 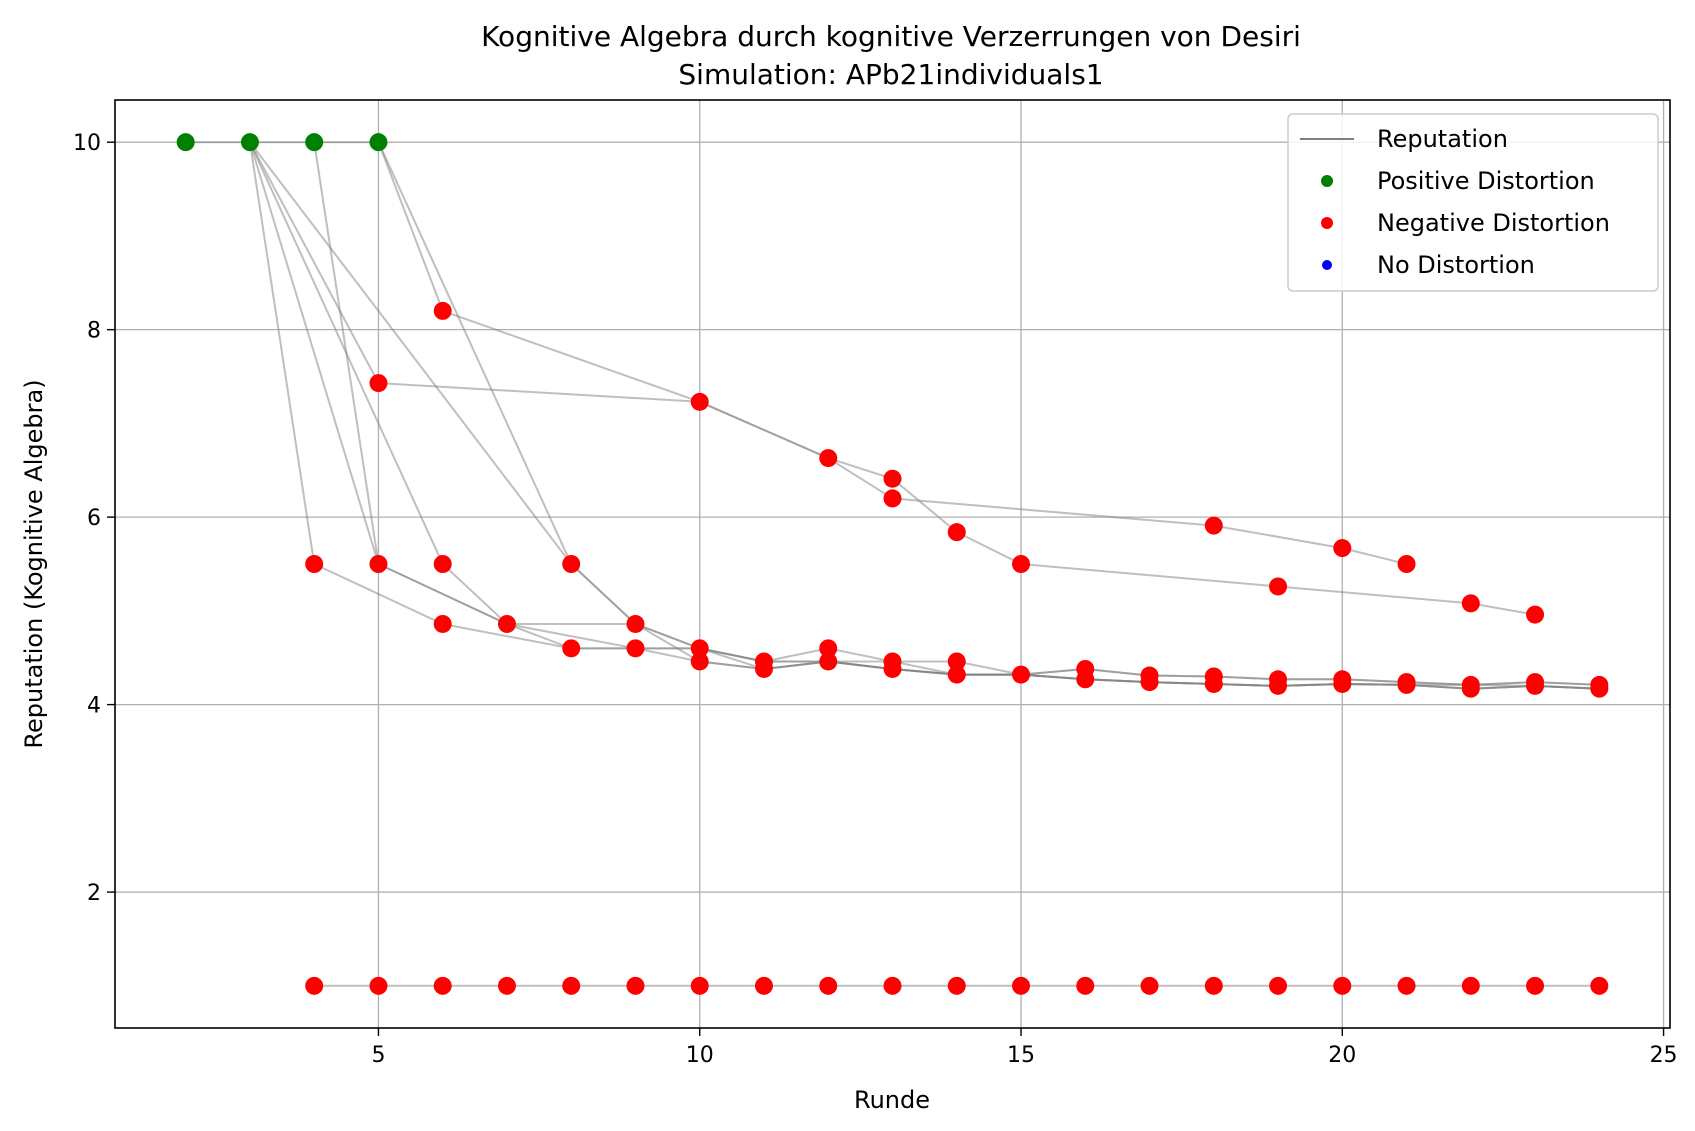 I want to click on legend-label-negative: Negative Distortion, so click(x=1493, y=223).